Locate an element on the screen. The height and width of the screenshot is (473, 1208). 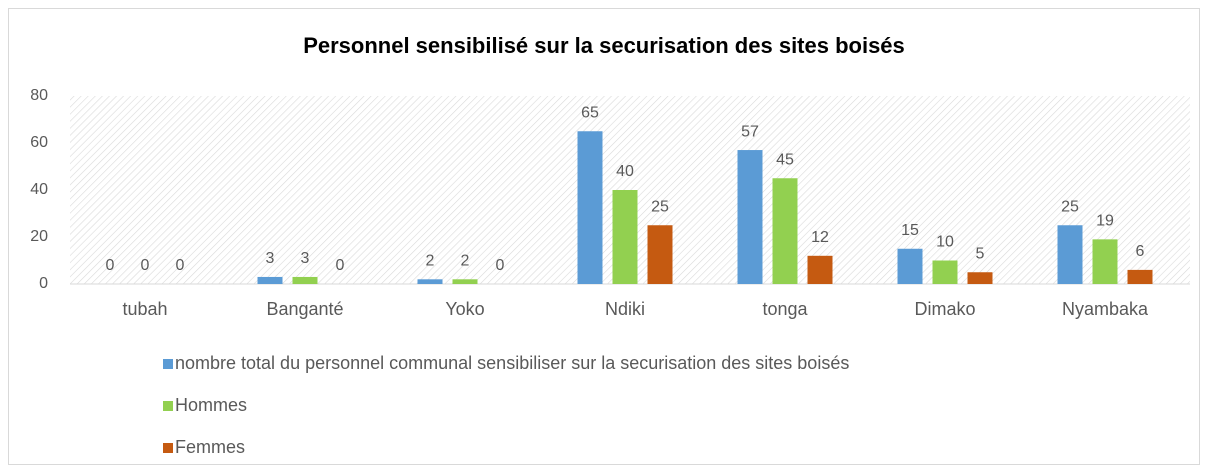
x-tick-label: Nyambaka is located at coordinates (1105, 309).